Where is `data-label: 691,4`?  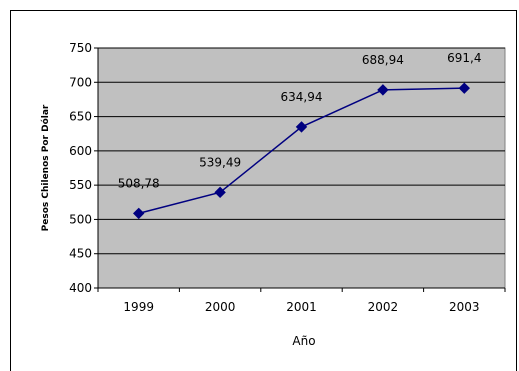
data-label: 691,4 is located at coordinates (464, 58).